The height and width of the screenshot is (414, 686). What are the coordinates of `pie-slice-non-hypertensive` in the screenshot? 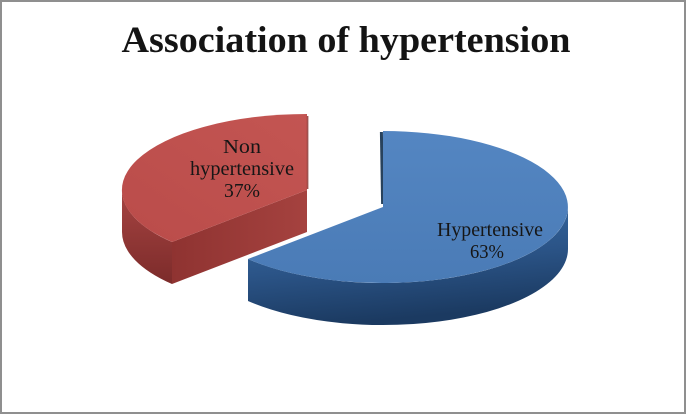 It's located at (215, 199).